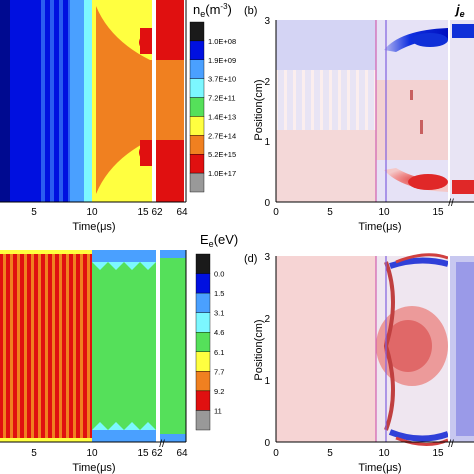  Describe the element at coordinates (222, 116) in the screenshot. I see `colorbar-tick-label: 1.4E+13` at that location.